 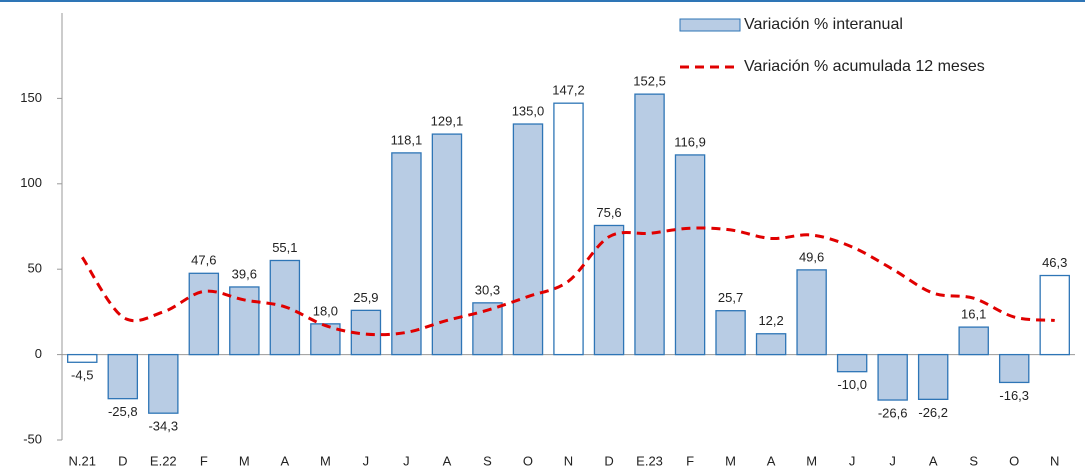 I want to click on data-label: 118,1, so click(x=407, y=139).